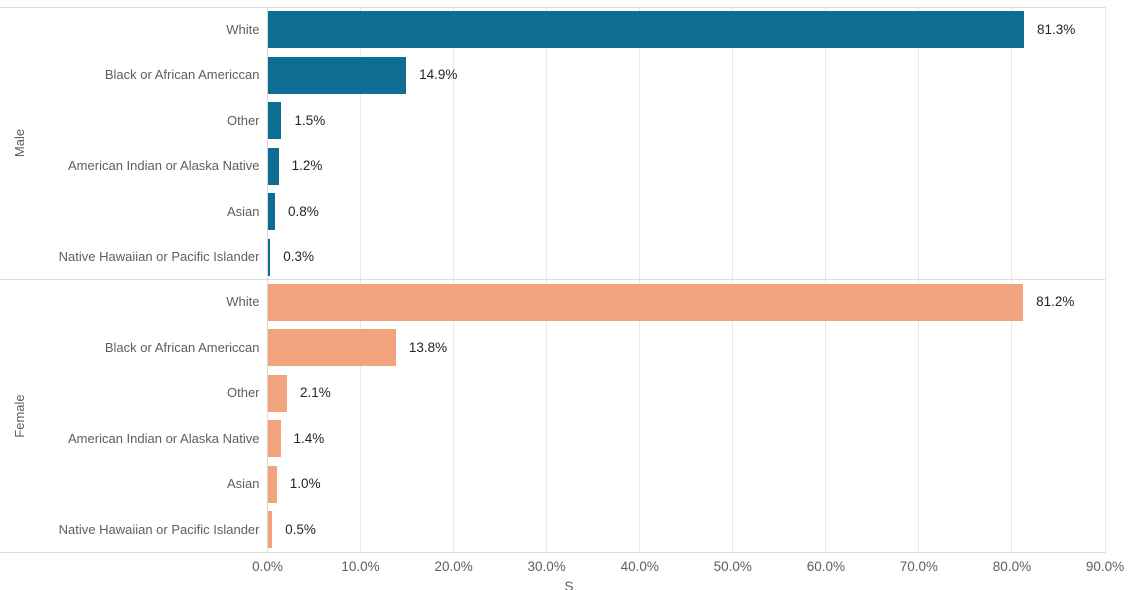 This screenshot has height=590, width=1138. I want to click on bar-value-label: 2.1%, so click(315, 393).